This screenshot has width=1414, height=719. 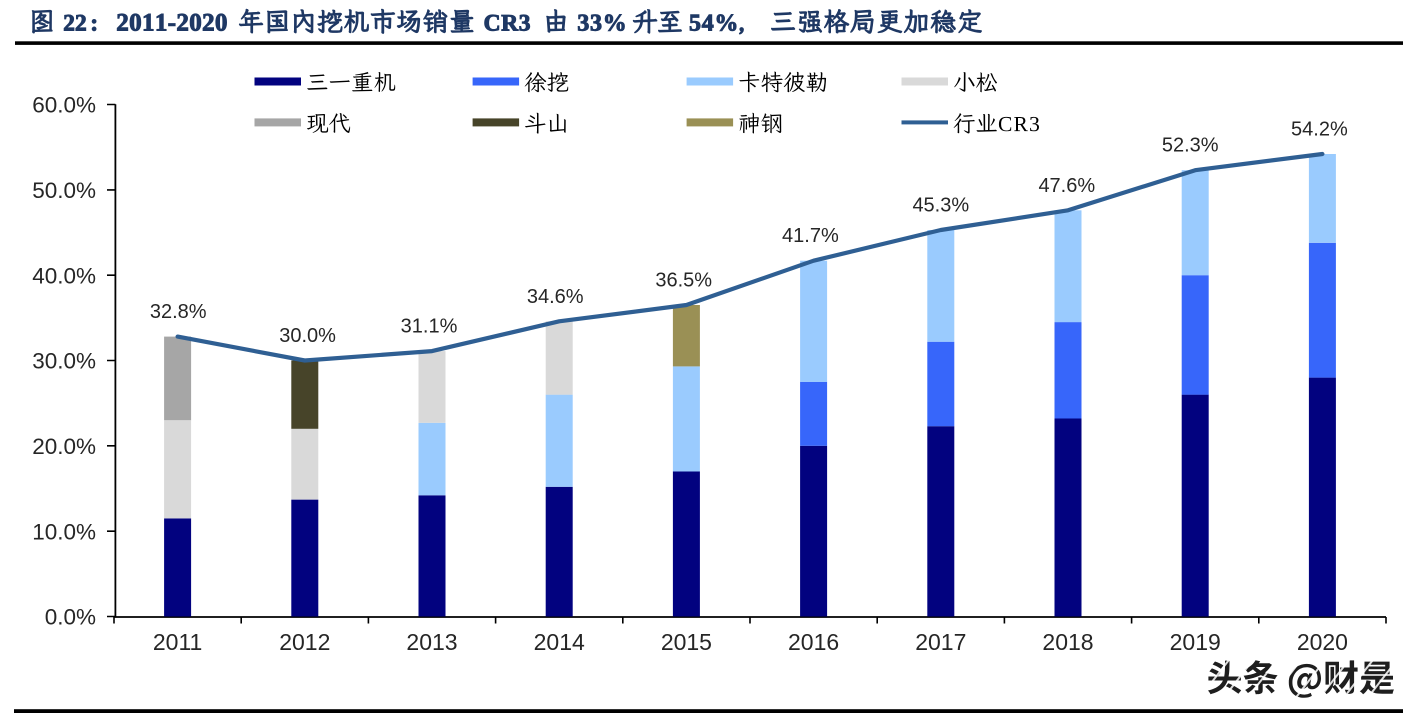 What do you see at coordinates (178, 312) in the screenshot?
I see `svg-text: 32.8%` at bounding box center [178, 312].